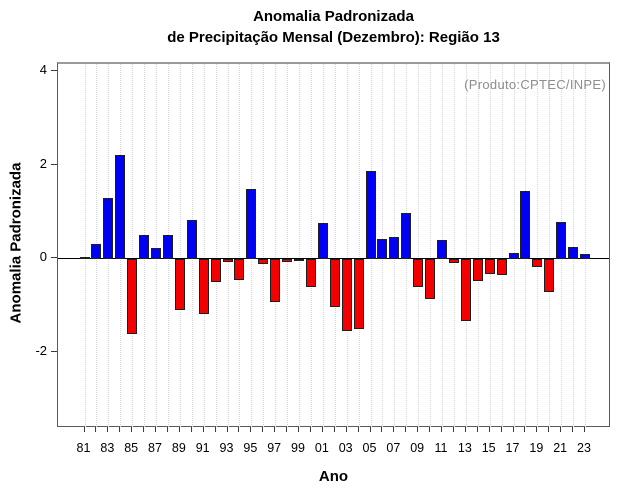 Image resolution: width=640 pixels, height=500 pixels. Describe the element at coordinates (274, 448) in the screenshot. I see `x-tick-label: 97` at that location.